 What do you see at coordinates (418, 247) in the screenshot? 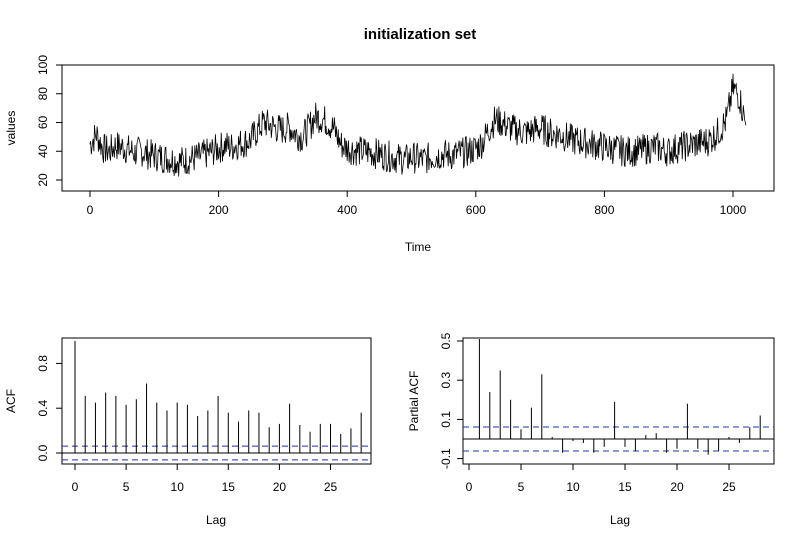
I see `ts-xlabel: Time` at bounding box center [418, 247].